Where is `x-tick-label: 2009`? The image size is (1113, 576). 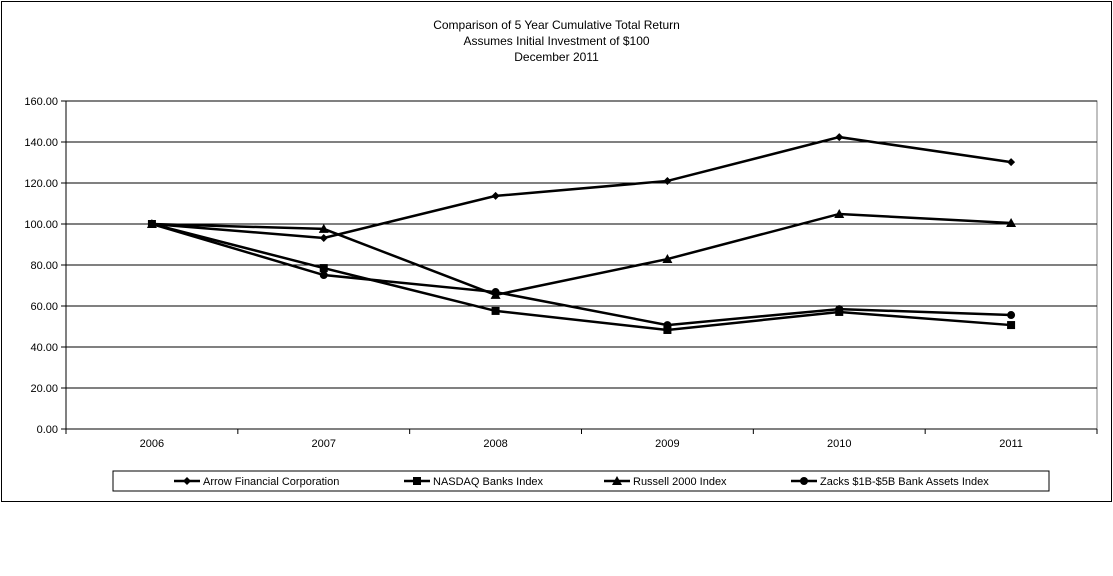
x-tick-label: 2009 is located at coordinates (667, 444).